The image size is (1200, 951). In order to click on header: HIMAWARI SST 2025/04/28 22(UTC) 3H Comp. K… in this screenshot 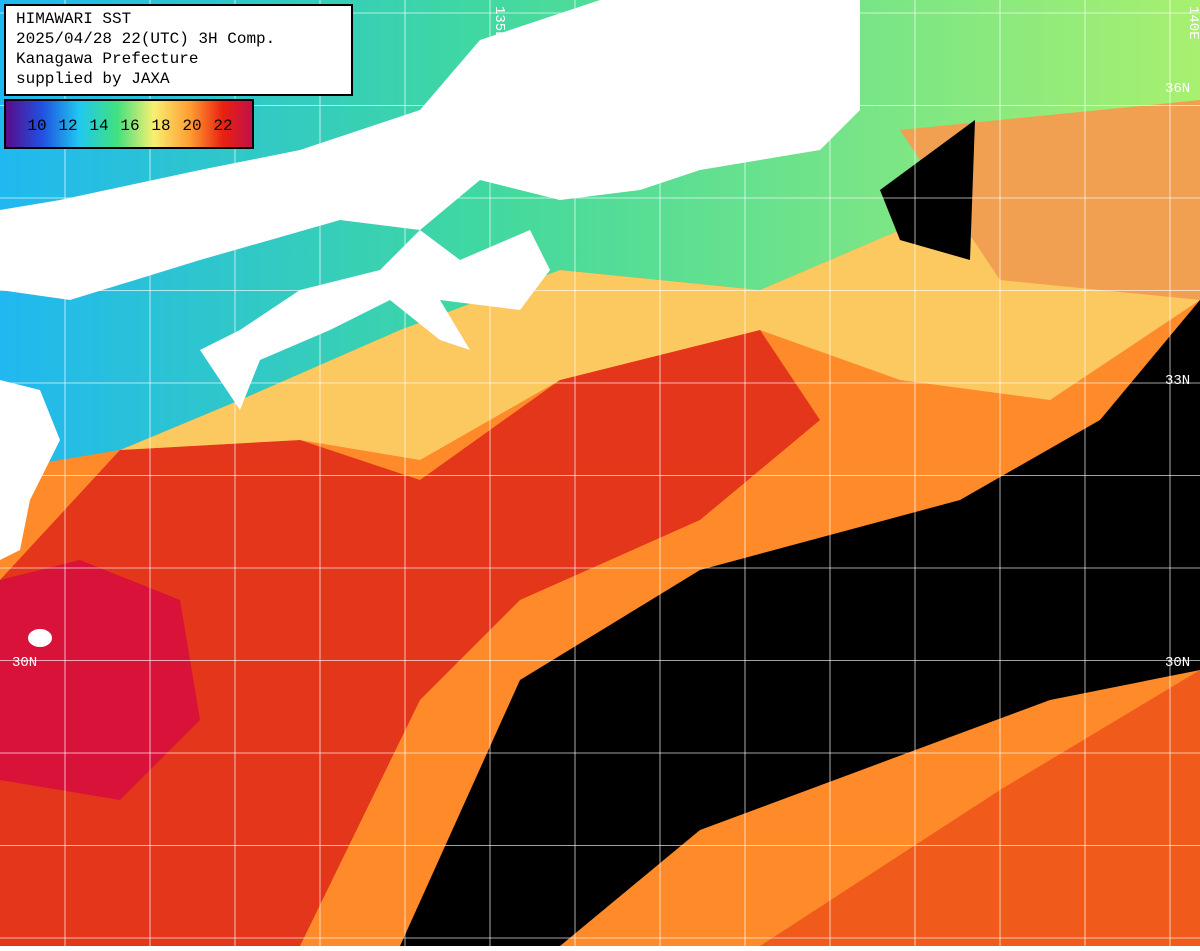, I will do `click(145, 49)`.